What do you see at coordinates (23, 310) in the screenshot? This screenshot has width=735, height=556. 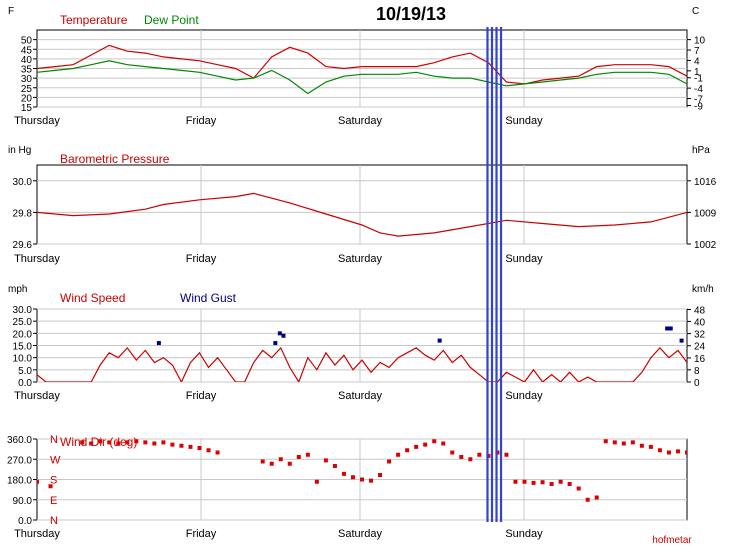 I see `y-tick-label: 30.0` at bounding box center [23, 310].